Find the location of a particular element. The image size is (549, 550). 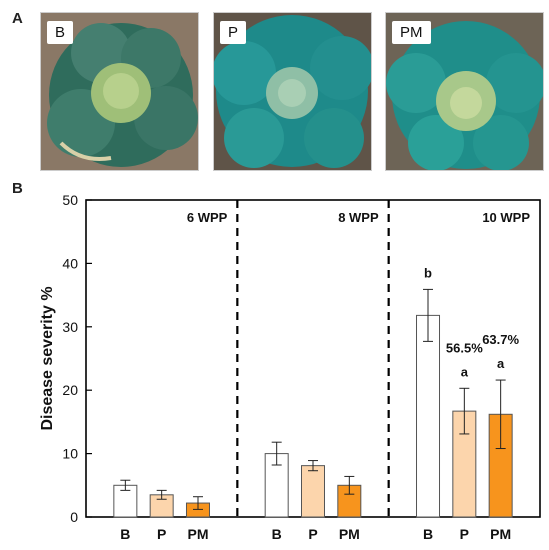

significance-letter: b is located at coordinates (428, 272).